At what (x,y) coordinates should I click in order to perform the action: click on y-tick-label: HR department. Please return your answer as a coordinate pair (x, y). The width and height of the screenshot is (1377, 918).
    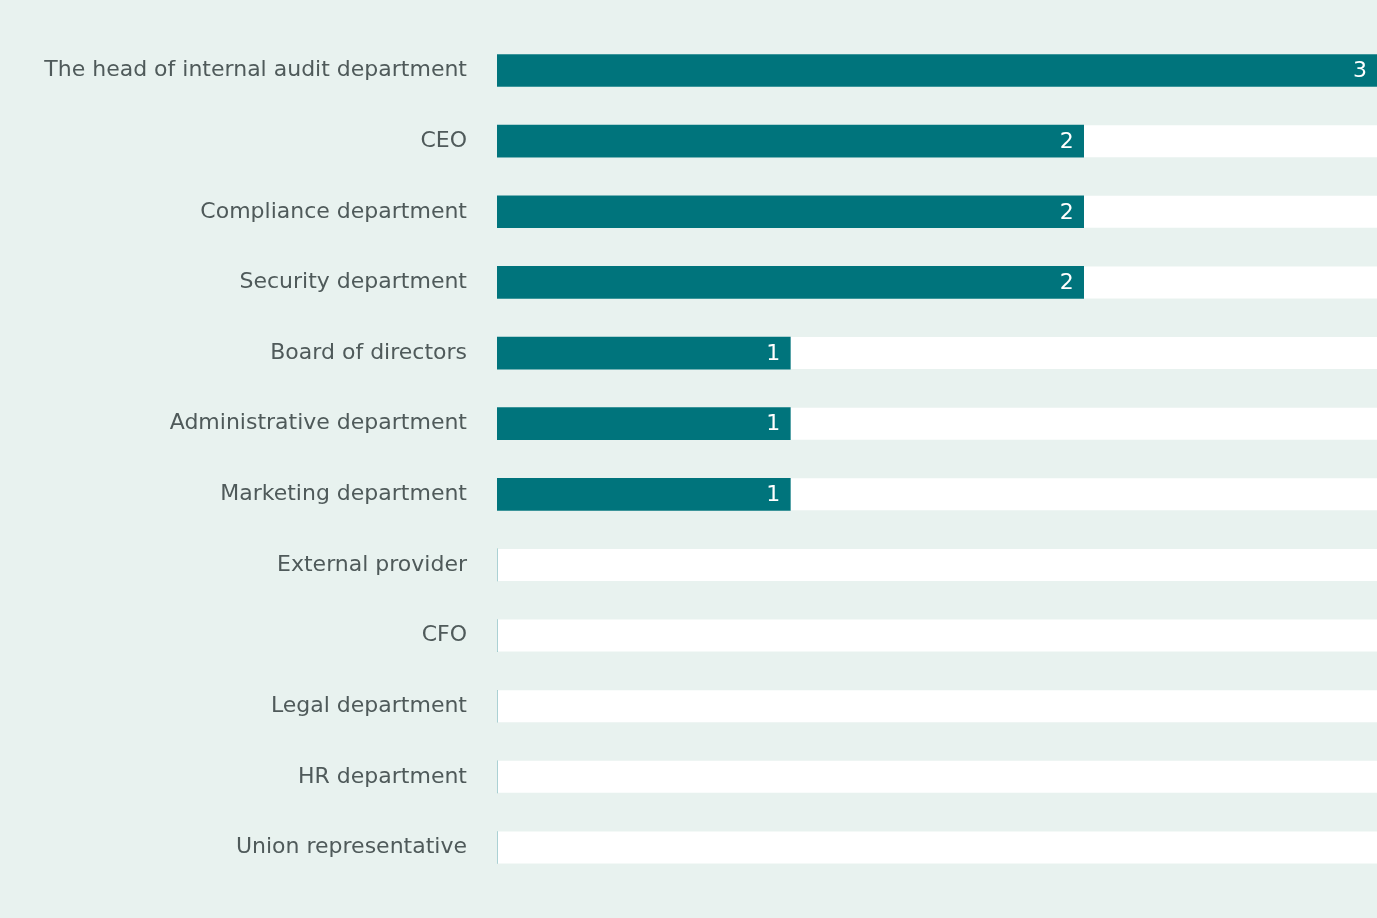
    Looking at the image, I should click on (383, 775).